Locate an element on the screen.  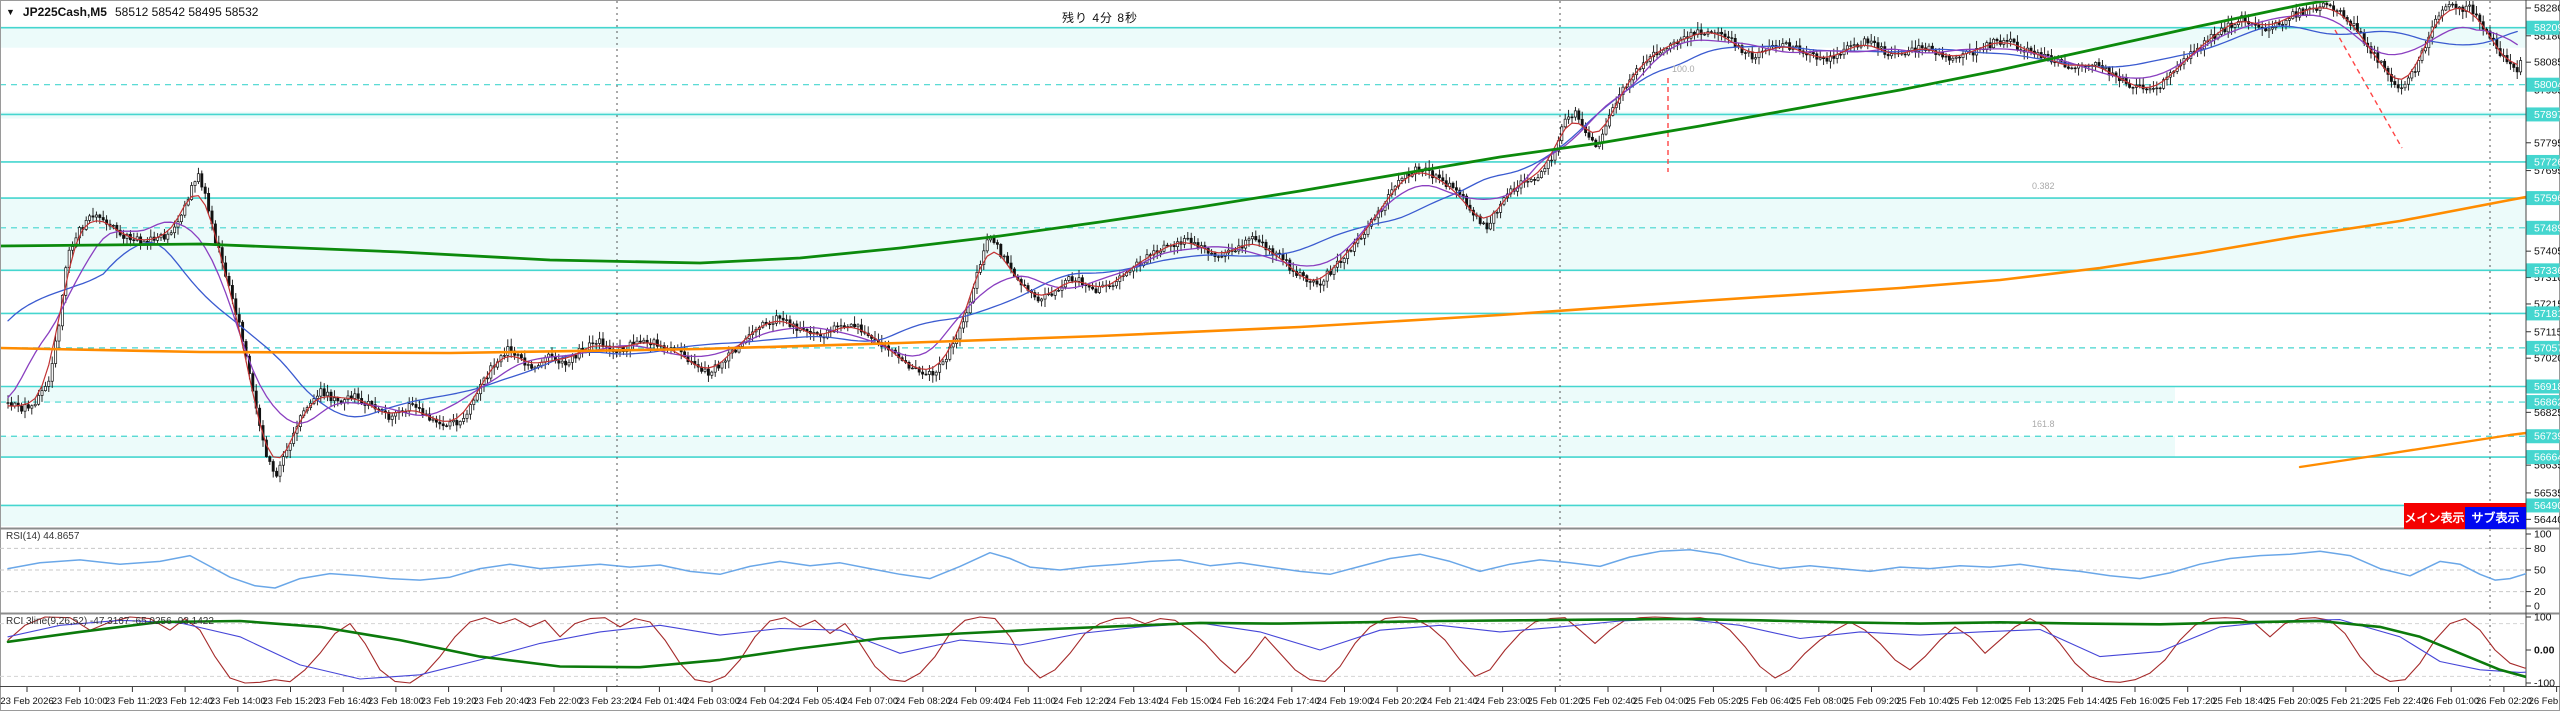
svg-text: 25 Feb 20:00 is located at coordinates (2293, 701).